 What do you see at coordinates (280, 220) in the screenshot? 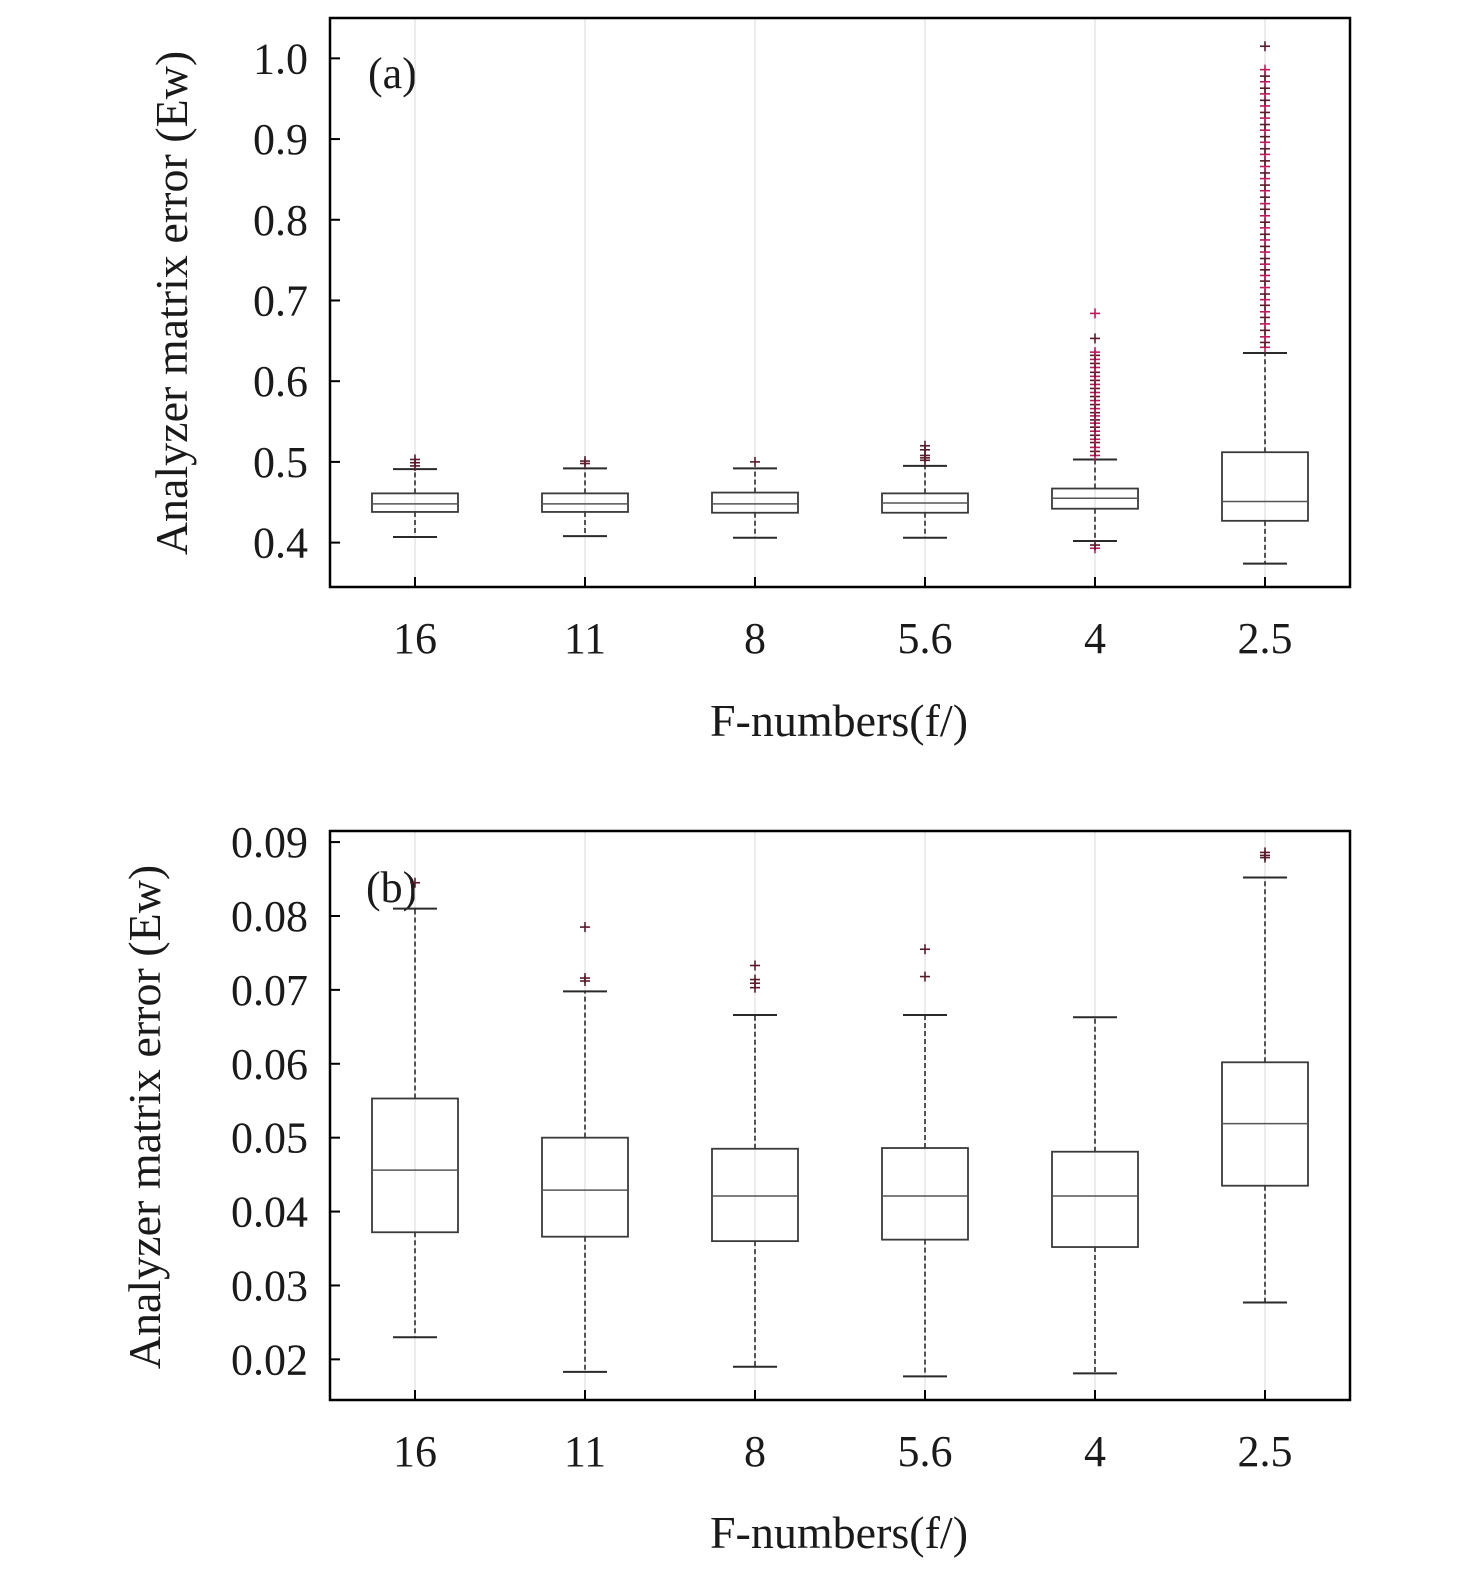
I see `panel-a-y-tick-label: 0.8` at bounding box center [280, 220].